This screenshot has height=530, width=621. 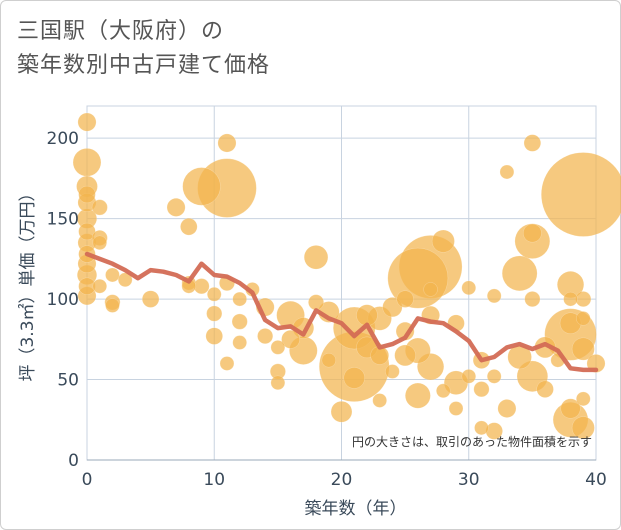 What do you see at coordinates (356, 509) in the screenshot?
I see `x-axis-label: 築年数（年）` at bounding box center [356, 509].